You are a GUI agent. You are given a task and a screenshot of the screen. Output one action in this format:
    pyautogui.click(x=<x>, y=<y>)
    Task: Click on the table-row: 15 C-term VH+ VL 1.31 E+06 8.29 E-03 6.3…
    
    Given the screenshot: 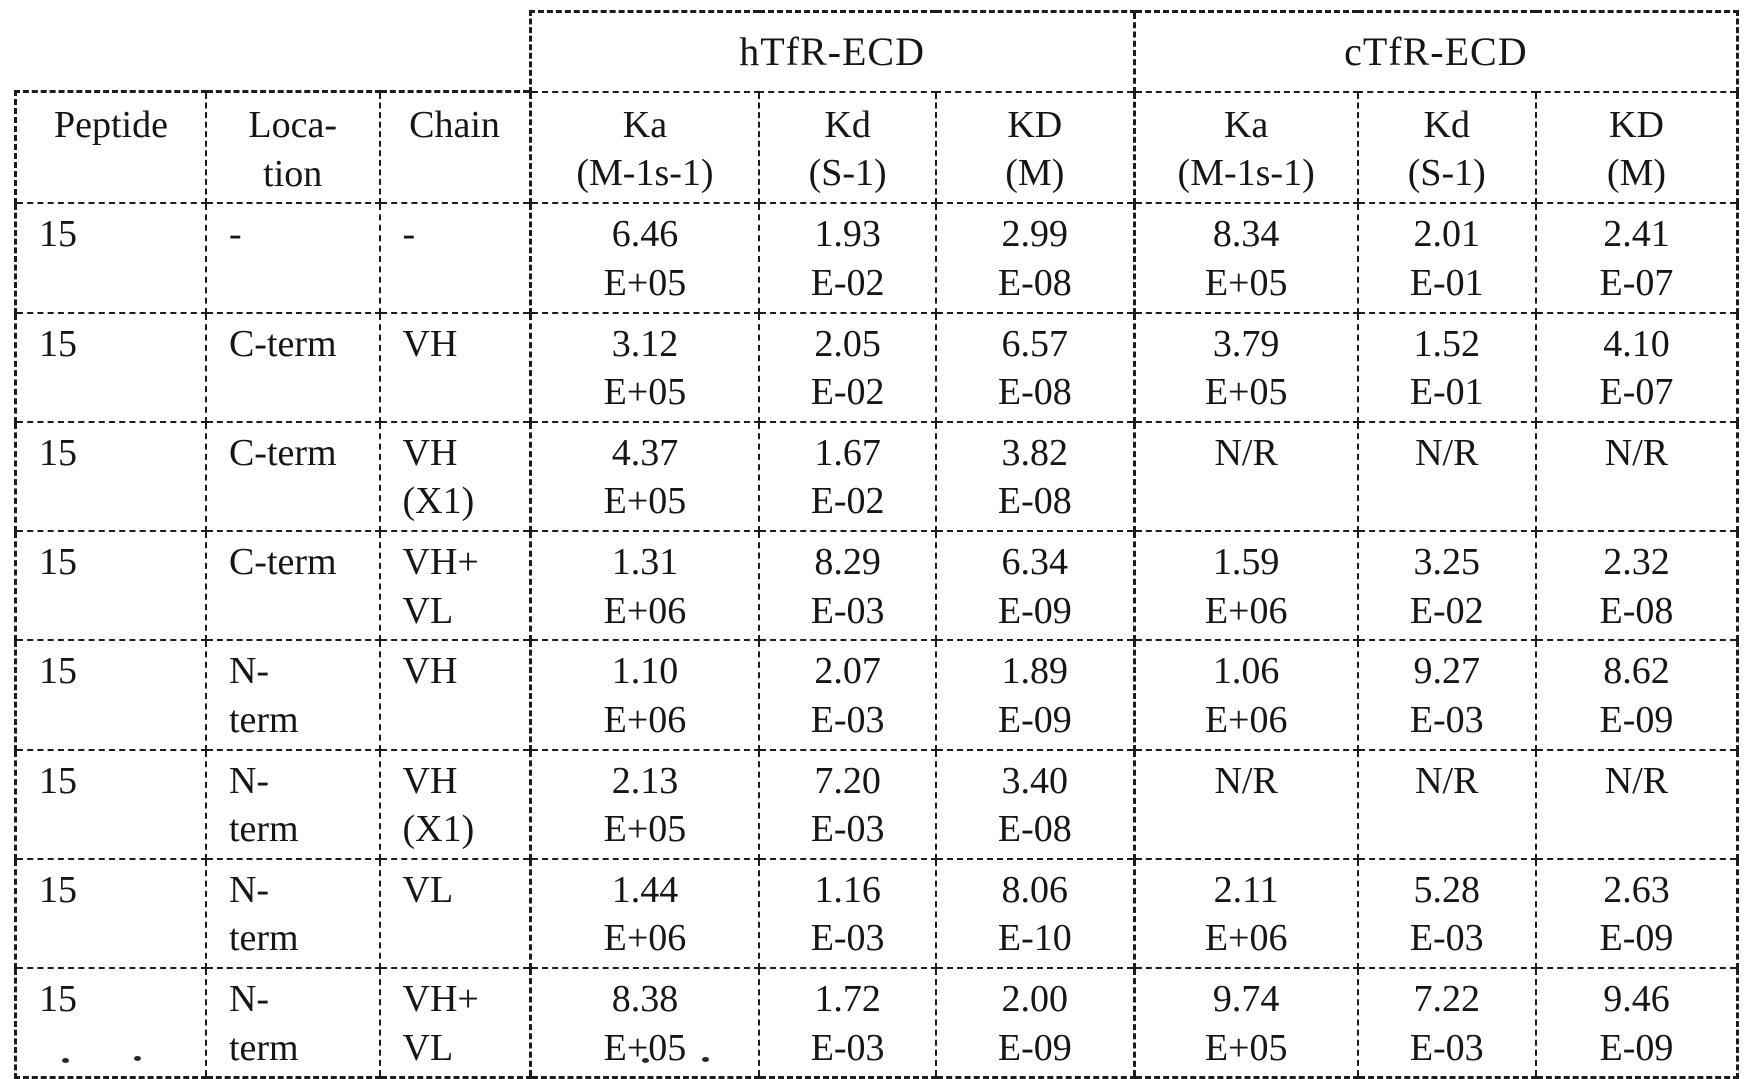 What is the action you would take?
    pyautogui.click(x=876, y=585)
    